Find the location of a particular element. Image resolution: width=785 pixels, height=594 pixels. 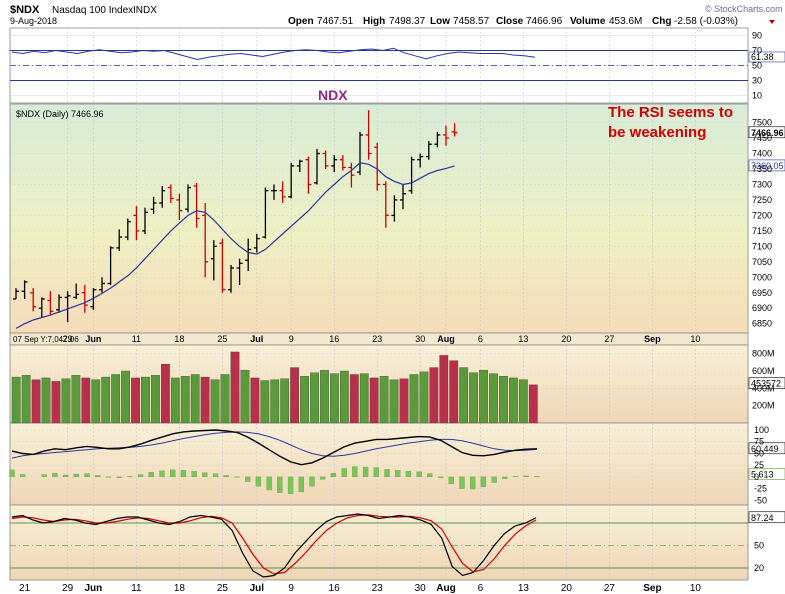

macd-hist-value-label: 5.613 is located at coordinates (762, 475).